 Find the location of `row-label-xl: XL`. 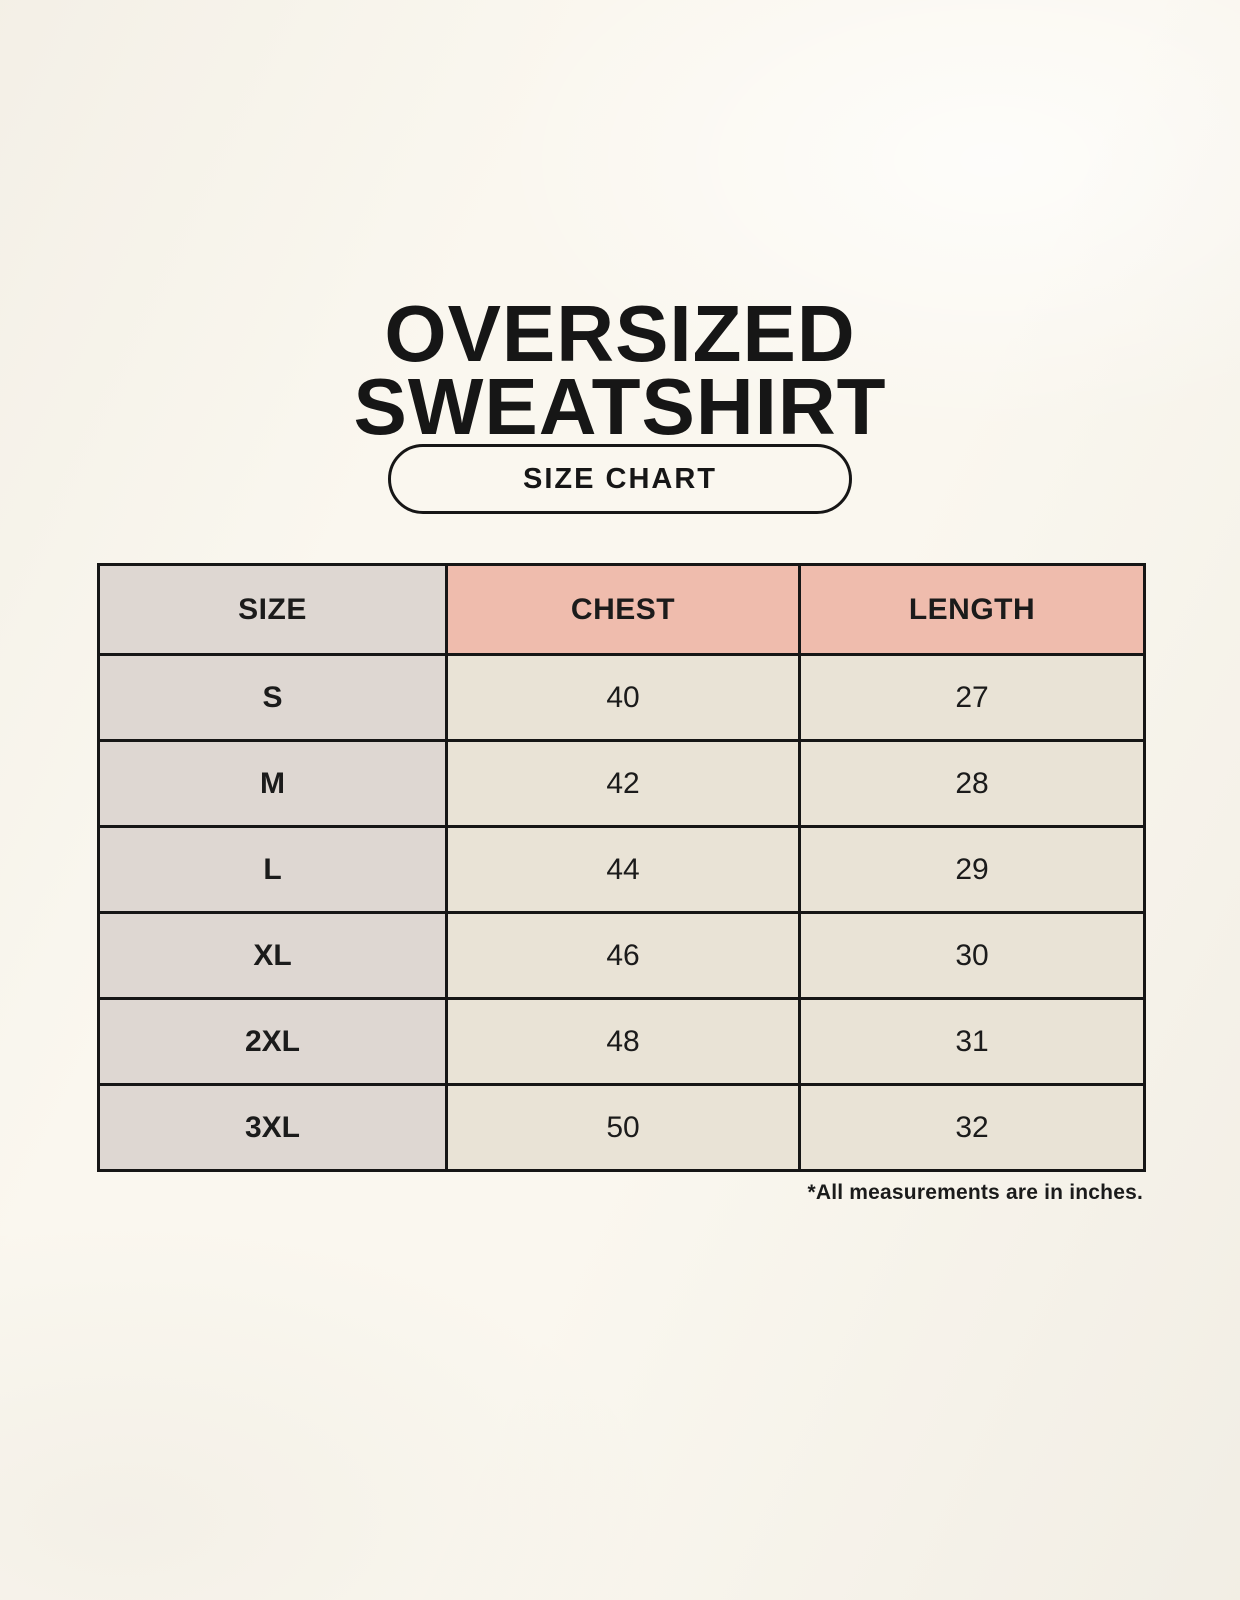

row-label-xl: XL is located at coordinates (272, 955).